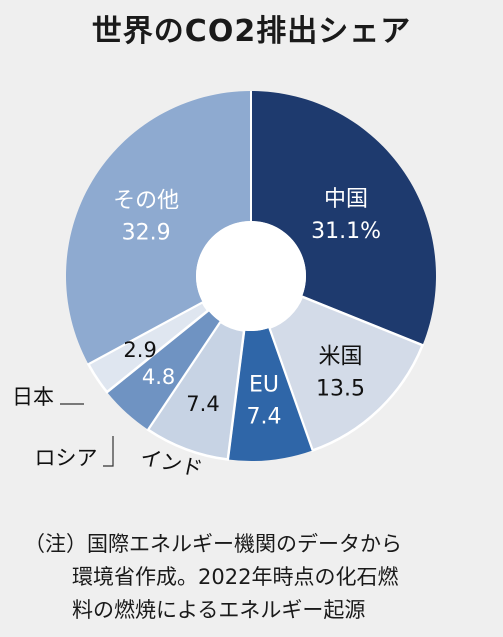 The width and height of the screenshot is (503, 637). What do you see at coordinates (251, 31) in the screenshot?
I see `chart-title: 世界のCO2排出シェア` at bounding box center [251, 31].